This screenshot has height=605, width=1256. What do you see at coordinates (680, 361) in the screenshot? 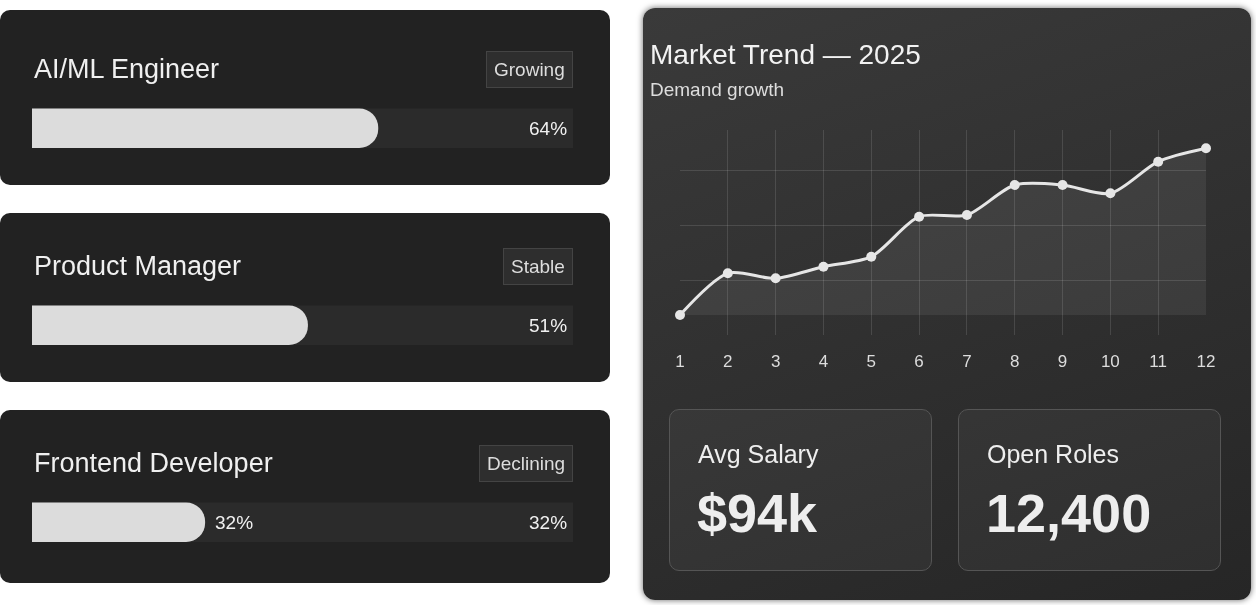
I see `x-tick-label: 1` at bounding box center [680, 361].